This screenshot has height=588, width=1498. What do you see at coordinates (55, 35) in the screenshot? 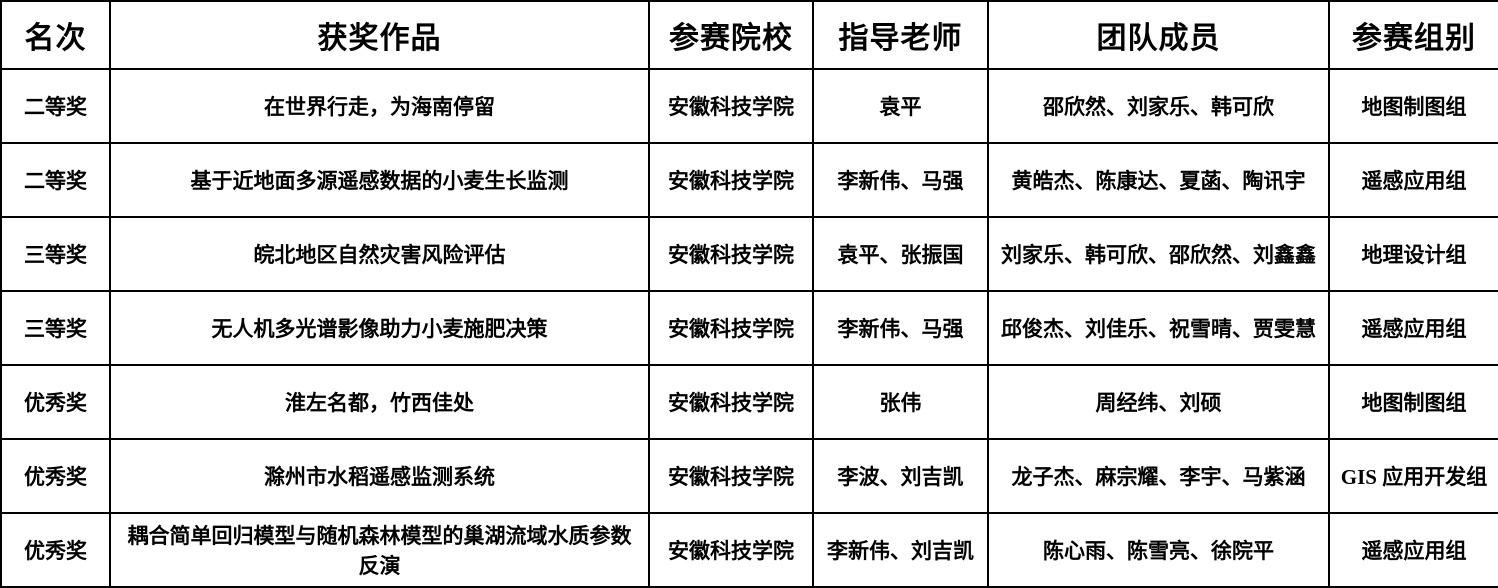
I see `column-header-rank: 名次` at bounding box center [55, 35].